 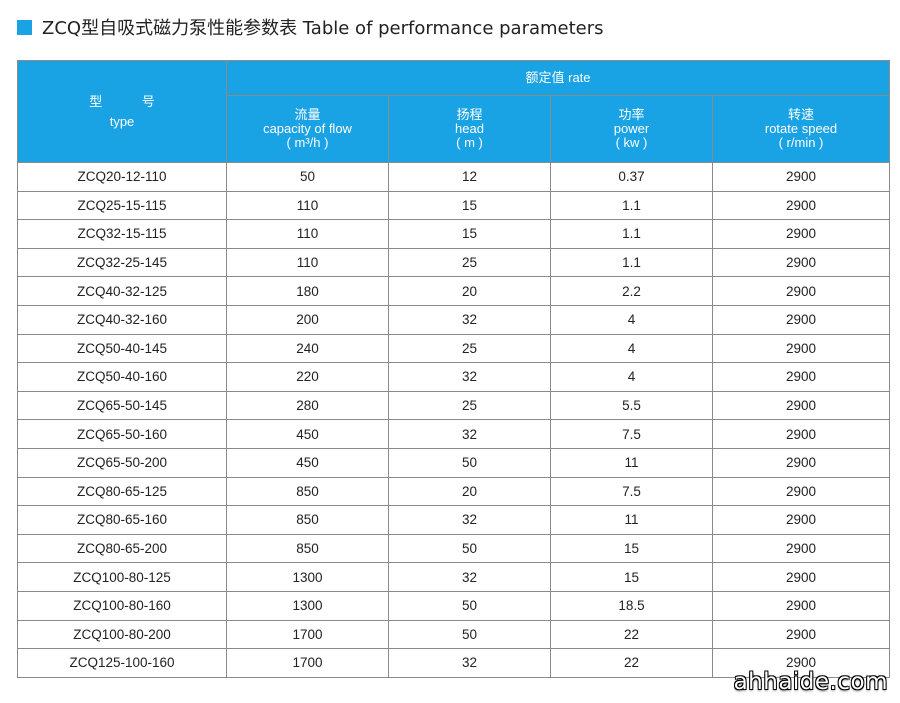 I want to click on table-row: ZCQ25-15-115 110 15 1.1 2900, so click(x=454, y=205).